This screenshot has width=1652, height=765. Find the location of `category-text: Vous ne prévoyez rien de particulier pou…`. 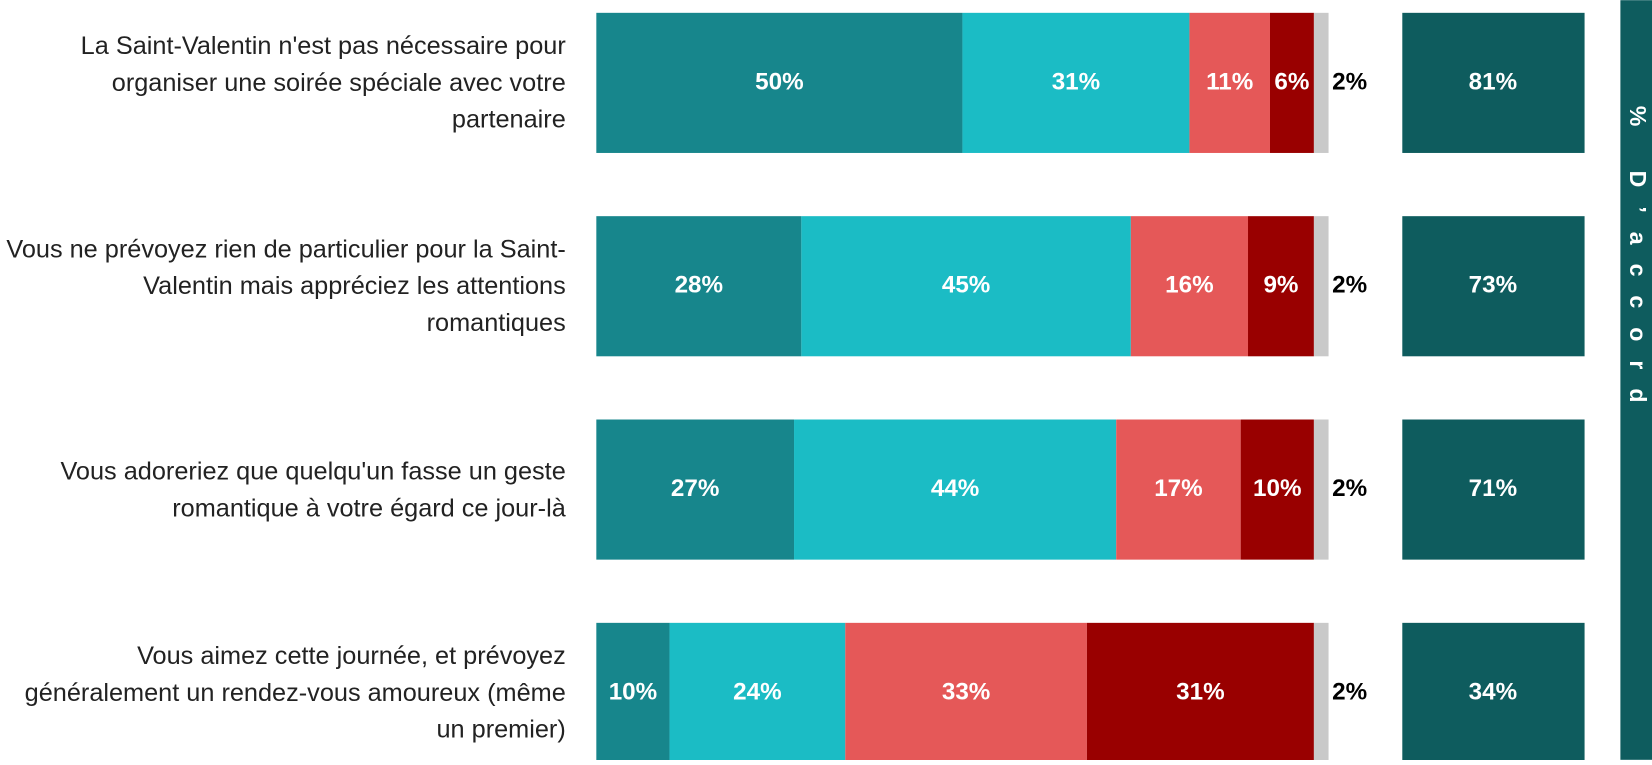

category-text: Vous ne prévoyez rien de particulier pou… is located at coordinates (286, 286).